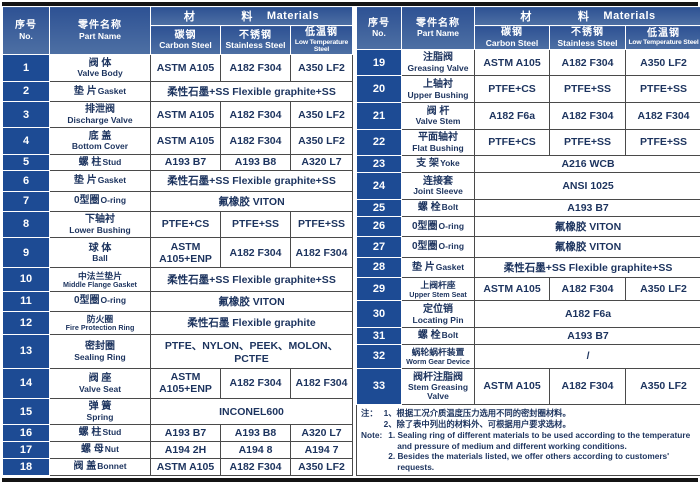 This screenshot has height=484, width=700. Describe the element at coordinates (477, 413) in the screenshot. I see `notes-zh-line-1: 1、根据工况介质温度压力选用不同的密封圈材料。` at that location.